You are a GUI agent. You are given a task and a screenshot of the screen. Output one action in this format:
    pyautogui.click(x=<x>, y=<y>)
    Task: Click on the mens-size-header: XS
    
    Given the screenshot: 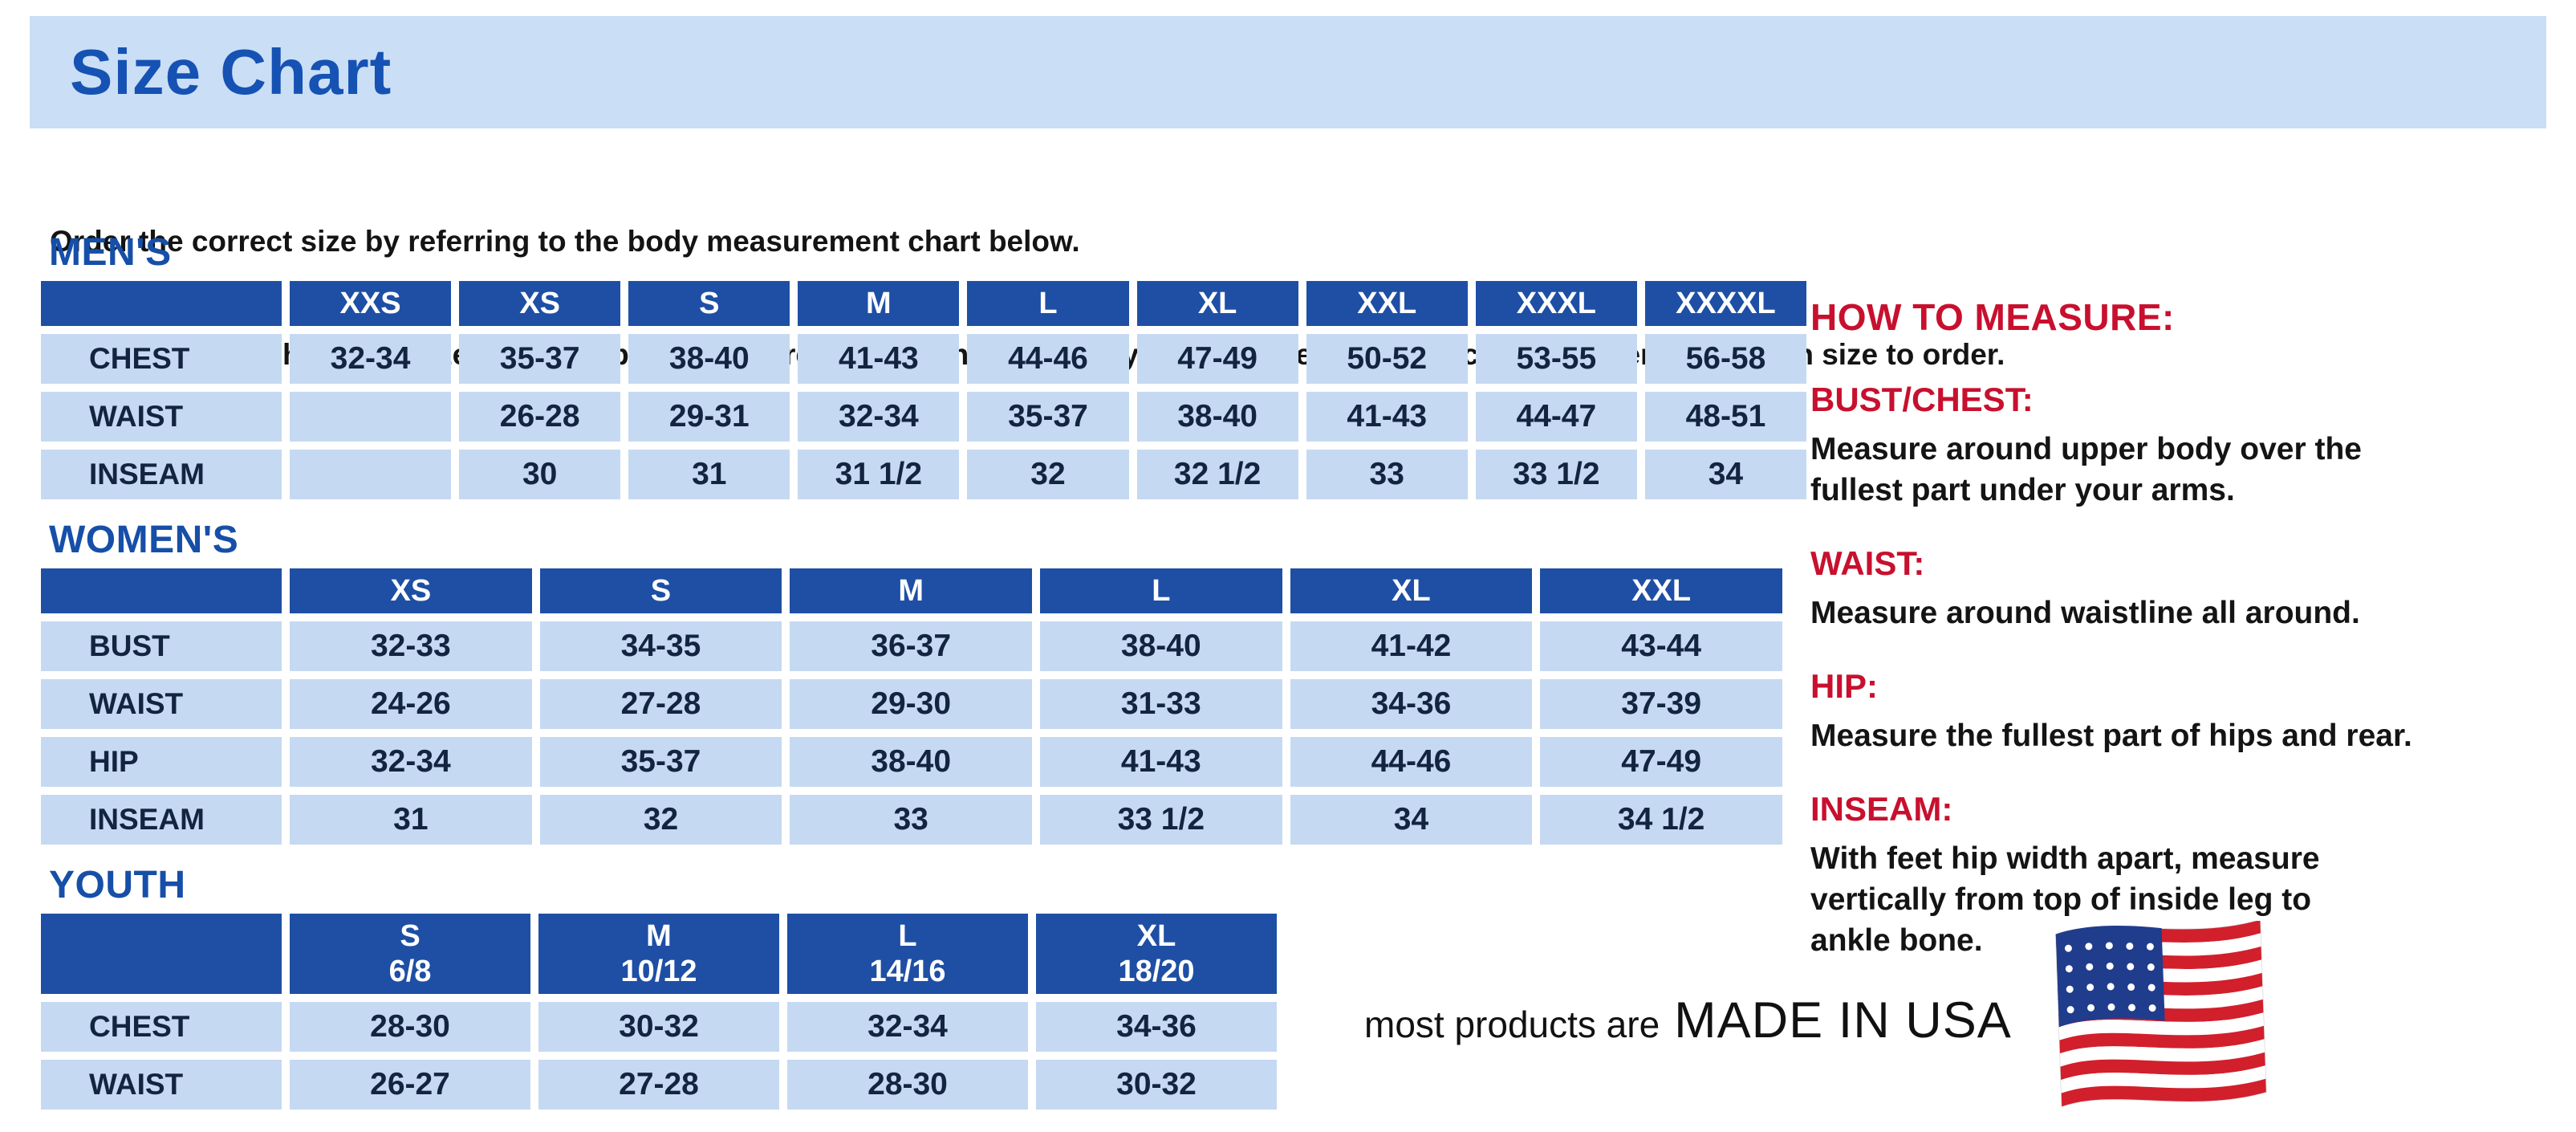 What is the action you would take?
    pyautogui.click(x=540, y=303)
    